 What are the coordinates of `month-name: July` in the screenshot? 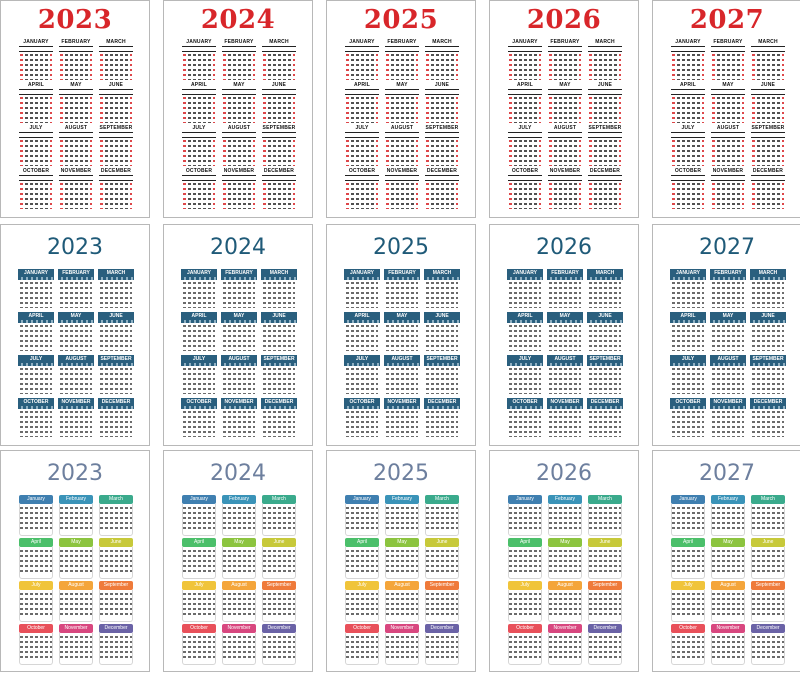 It's located at (36, 585).